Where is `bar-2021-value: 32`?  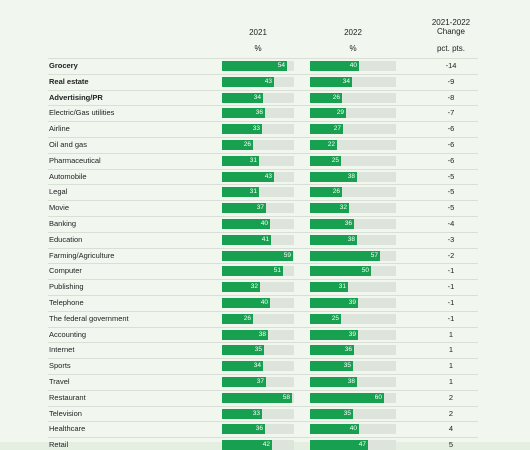
bar-2021-value: 32 is located at coordinates (254, 286).